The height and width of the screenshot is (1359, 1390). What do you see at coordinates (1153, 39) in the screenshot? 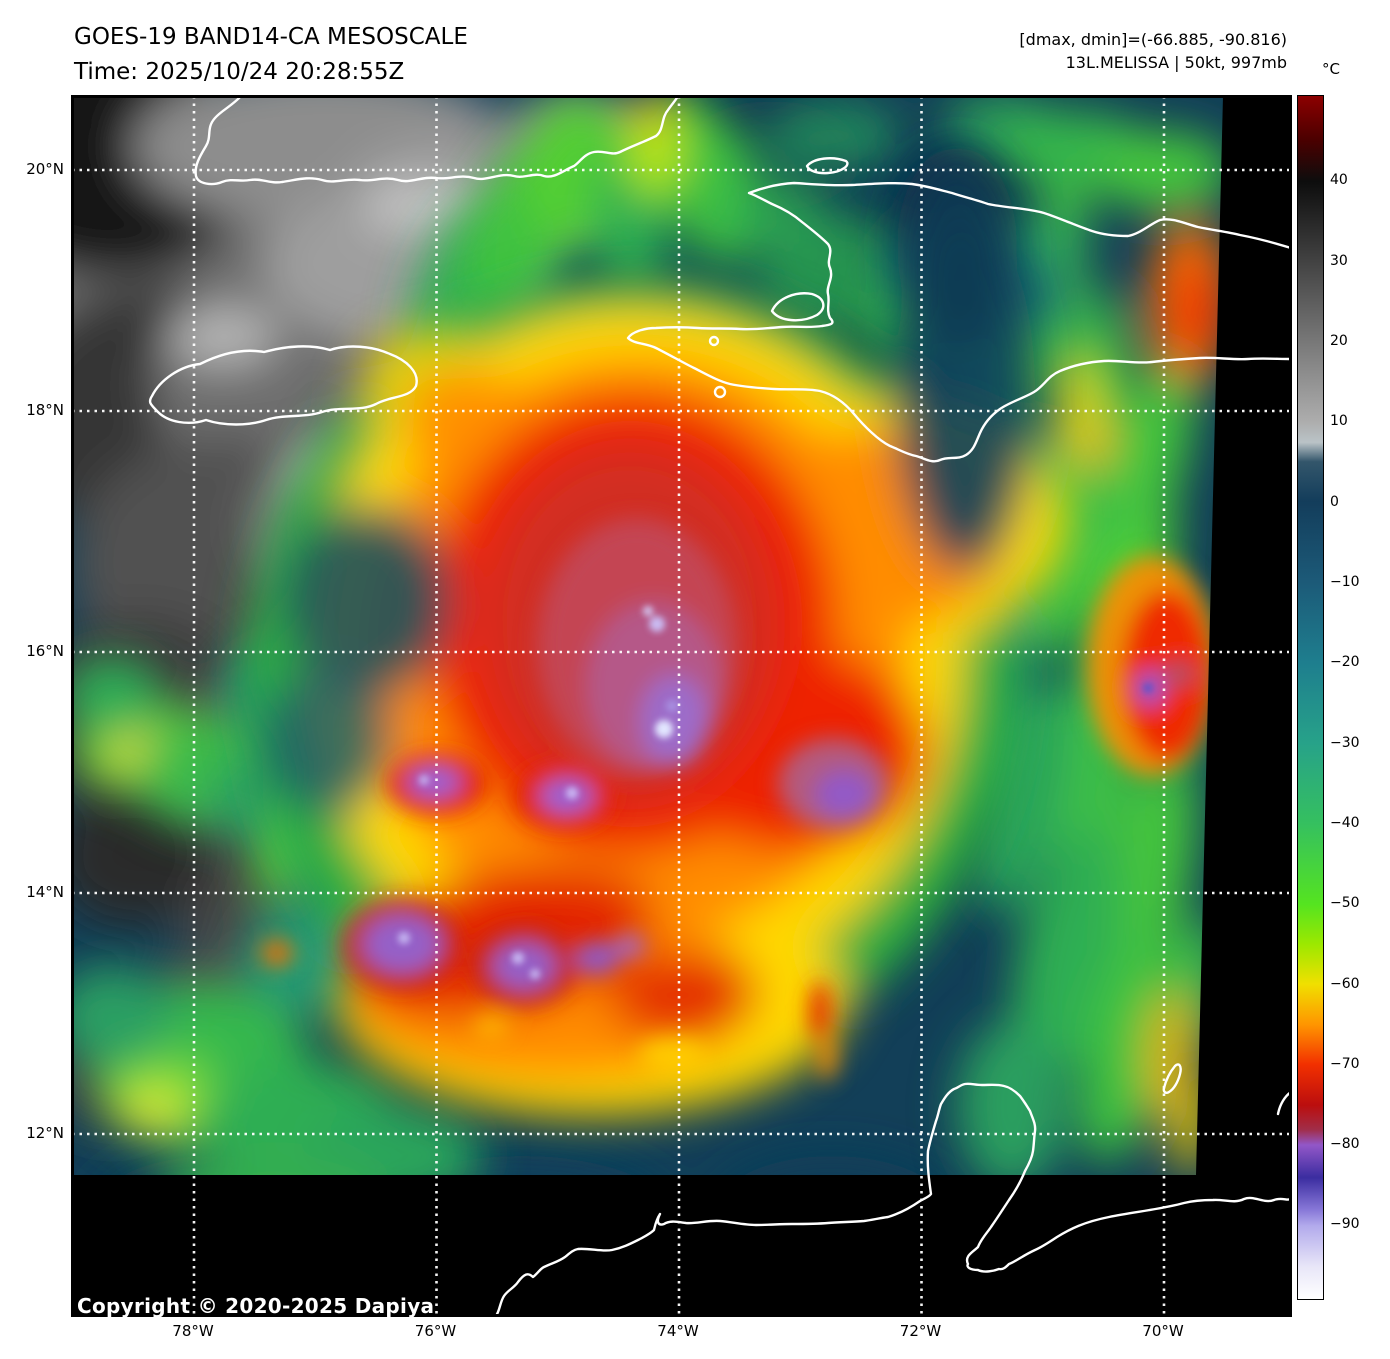
I see `dmax-dmin-readout: [dmax, dmin]=(-66.885, -90.816)` at bounding box center [1153, 39].